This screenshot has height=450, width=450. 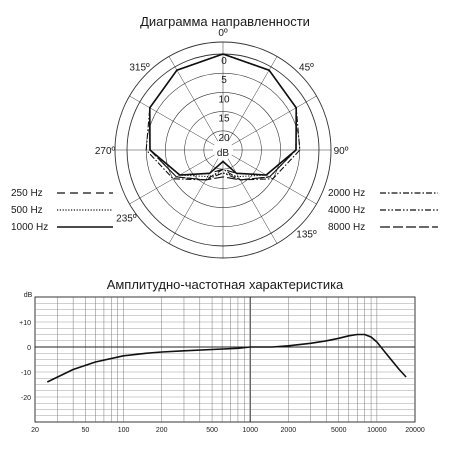 What do you see at coordinates (25, 323) in the screenshot?
I see `freq-y-tick-label: +10` at bounding box center [25, 323].